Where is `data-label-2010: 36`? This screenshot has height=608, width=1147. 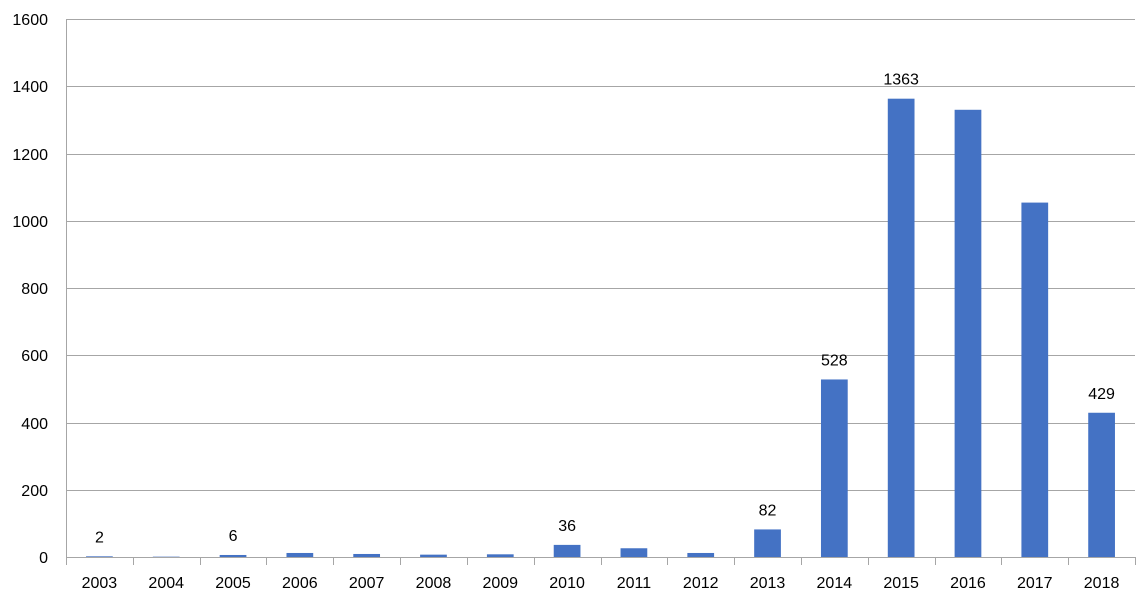
data-label-2010: 36 is located at coordinates (567, 526).